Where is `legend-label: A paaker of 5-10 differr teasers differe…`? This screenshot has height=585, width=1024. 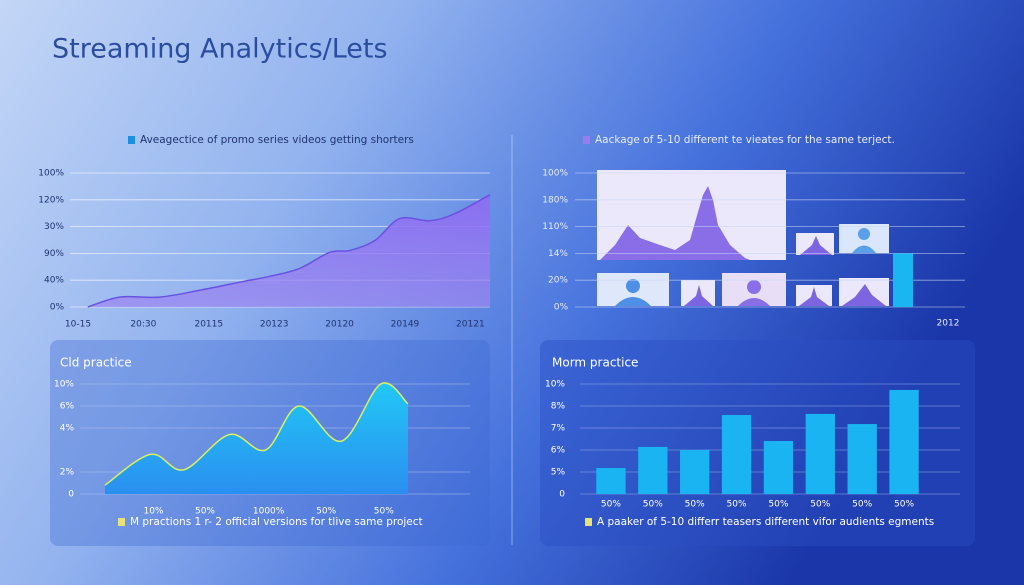
legend-label: A paaker of 5-10 differr teasers differe… is located at coordinates (765, 522).